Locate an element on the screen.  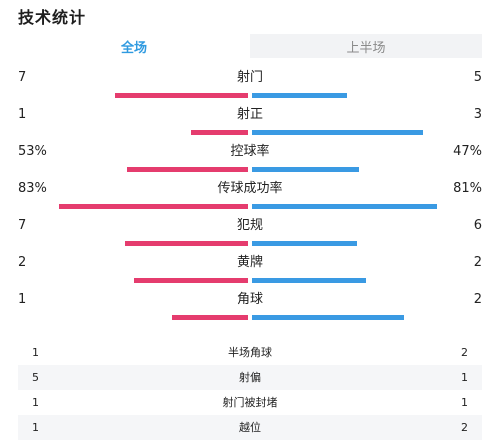
home-value: 2 is located at coordinates (22, 262).